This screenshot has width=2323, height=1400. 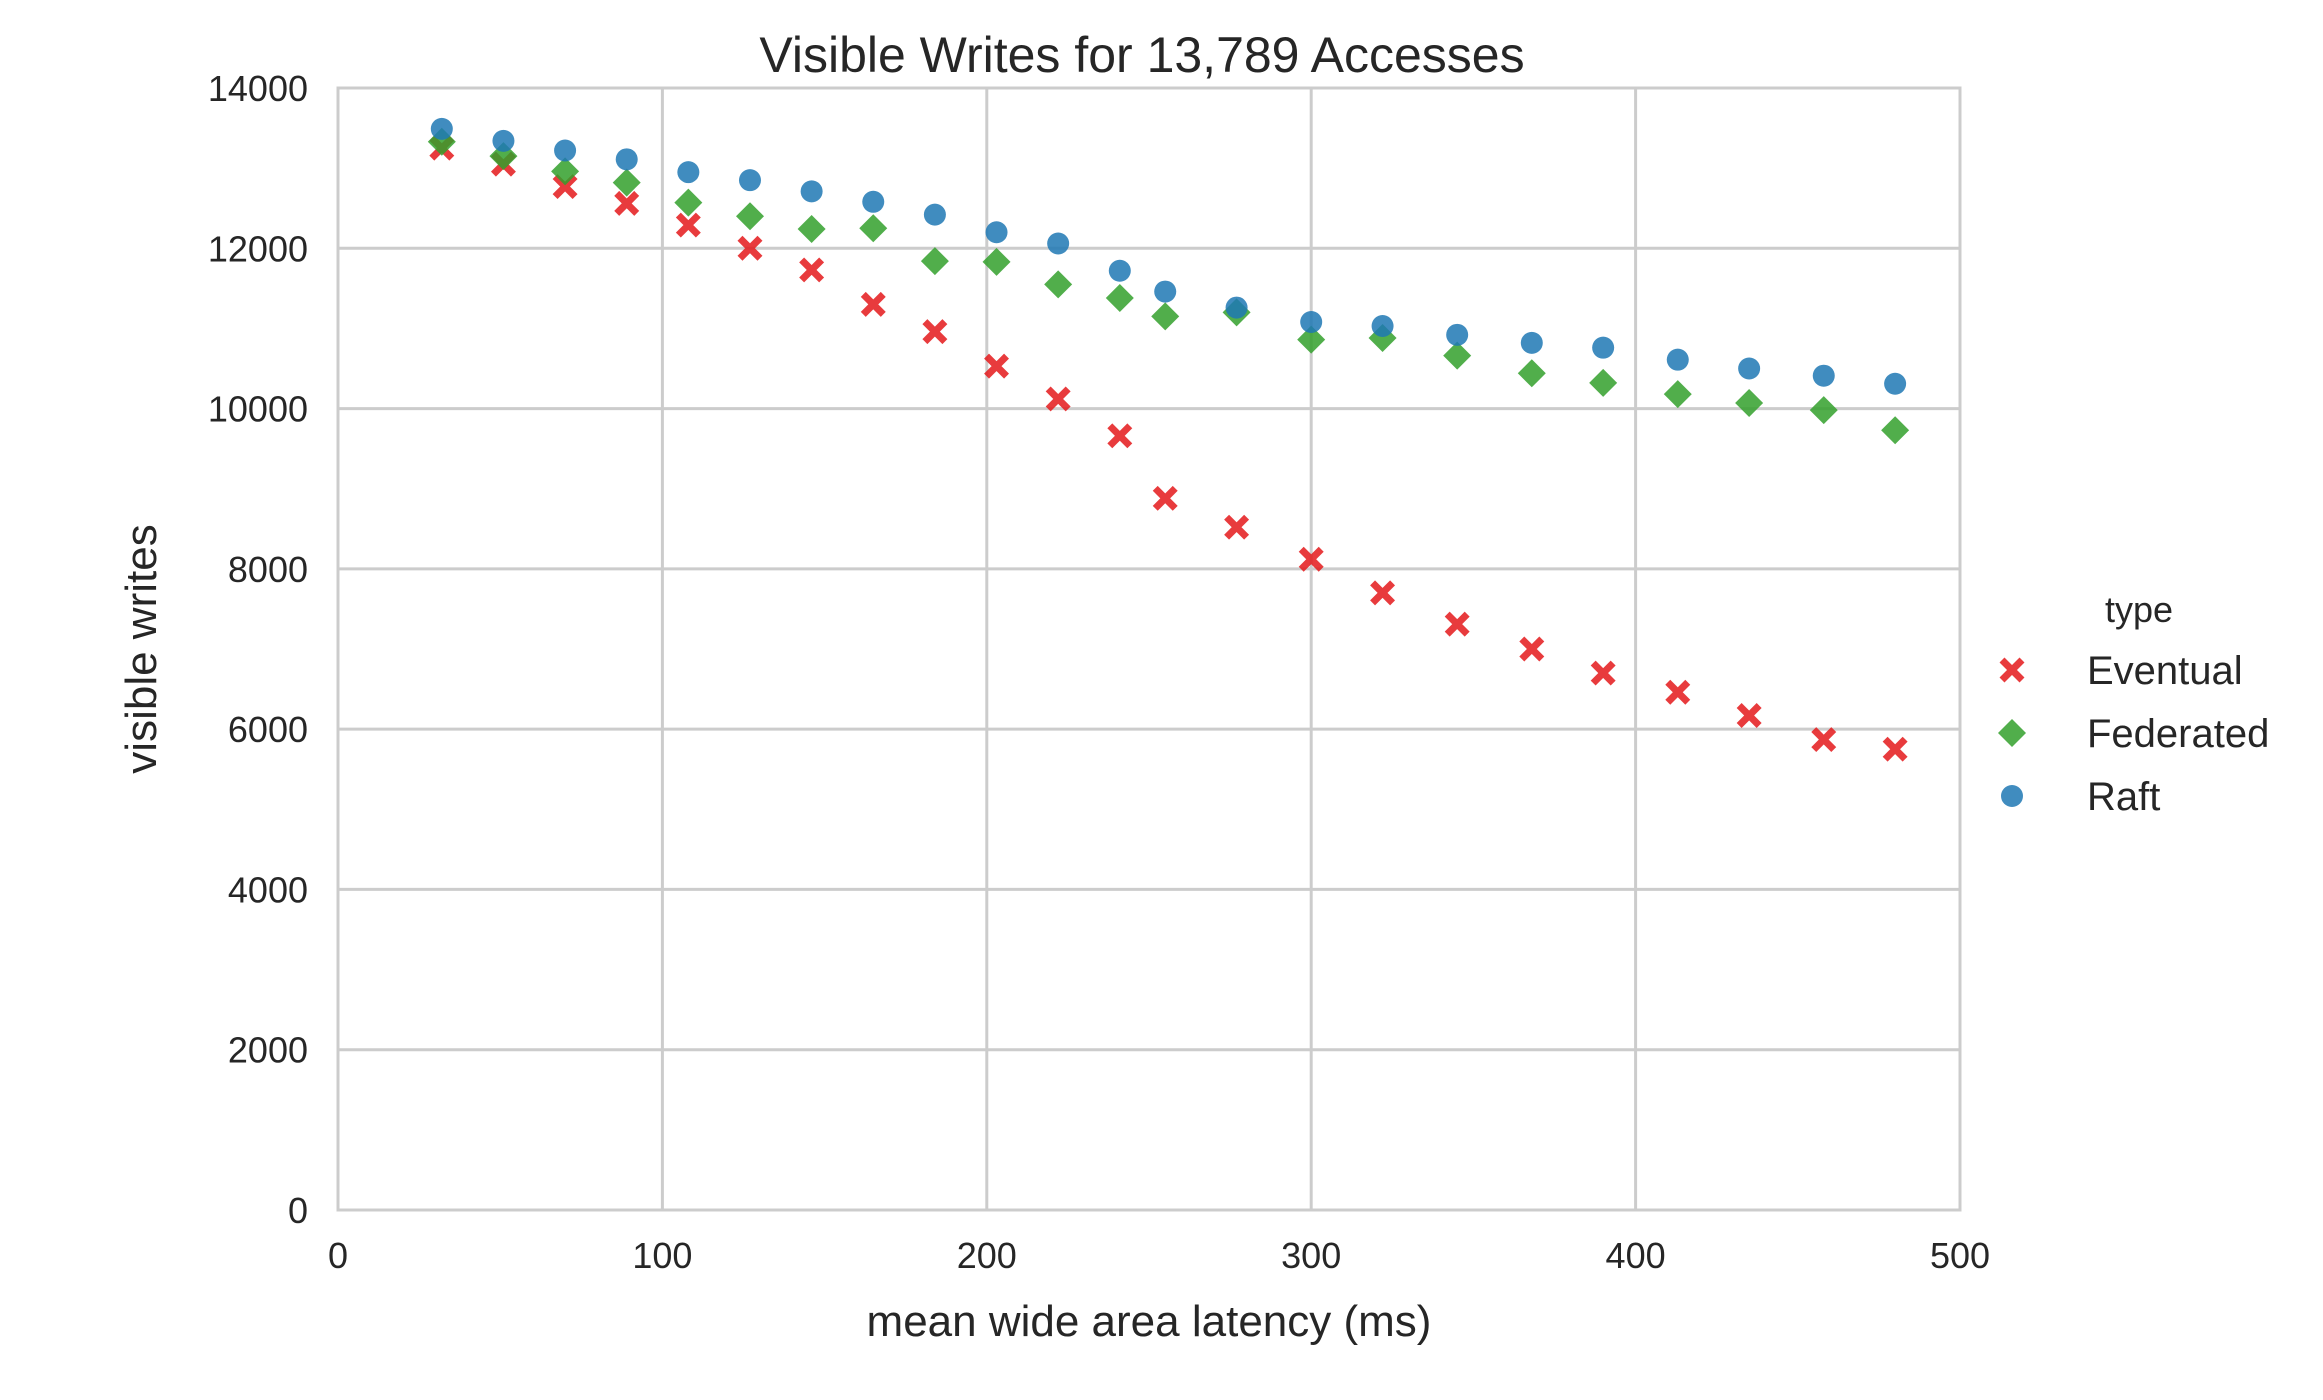 I want to click on y-tick-label: 4000, so click(x=268, y=889).